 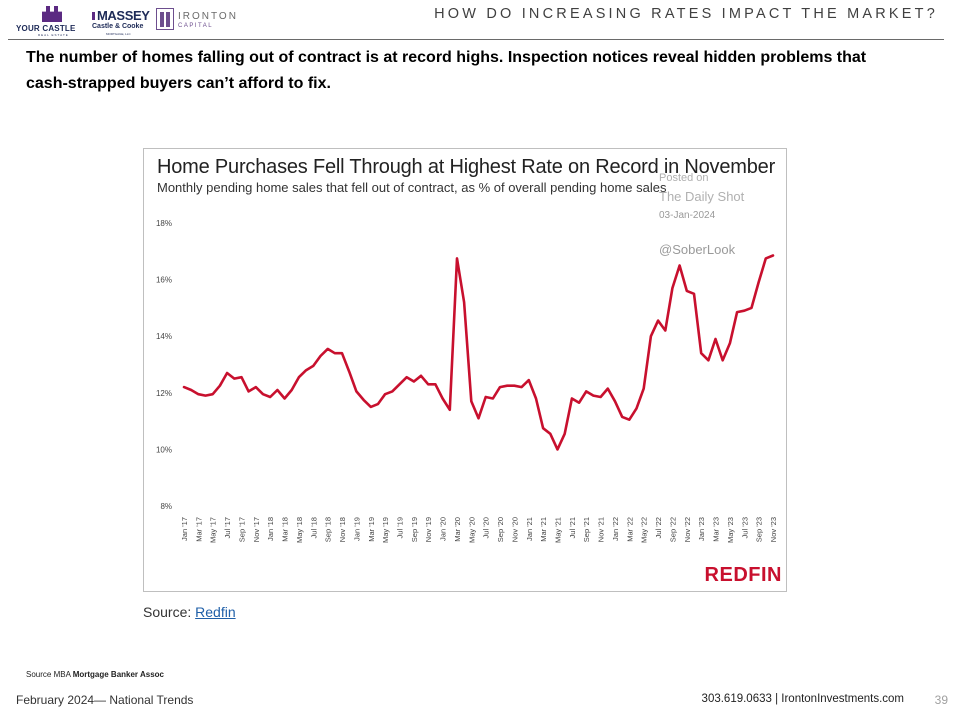 I want to click on x-tick-label: Nov '21, so click(x=601, y=529).